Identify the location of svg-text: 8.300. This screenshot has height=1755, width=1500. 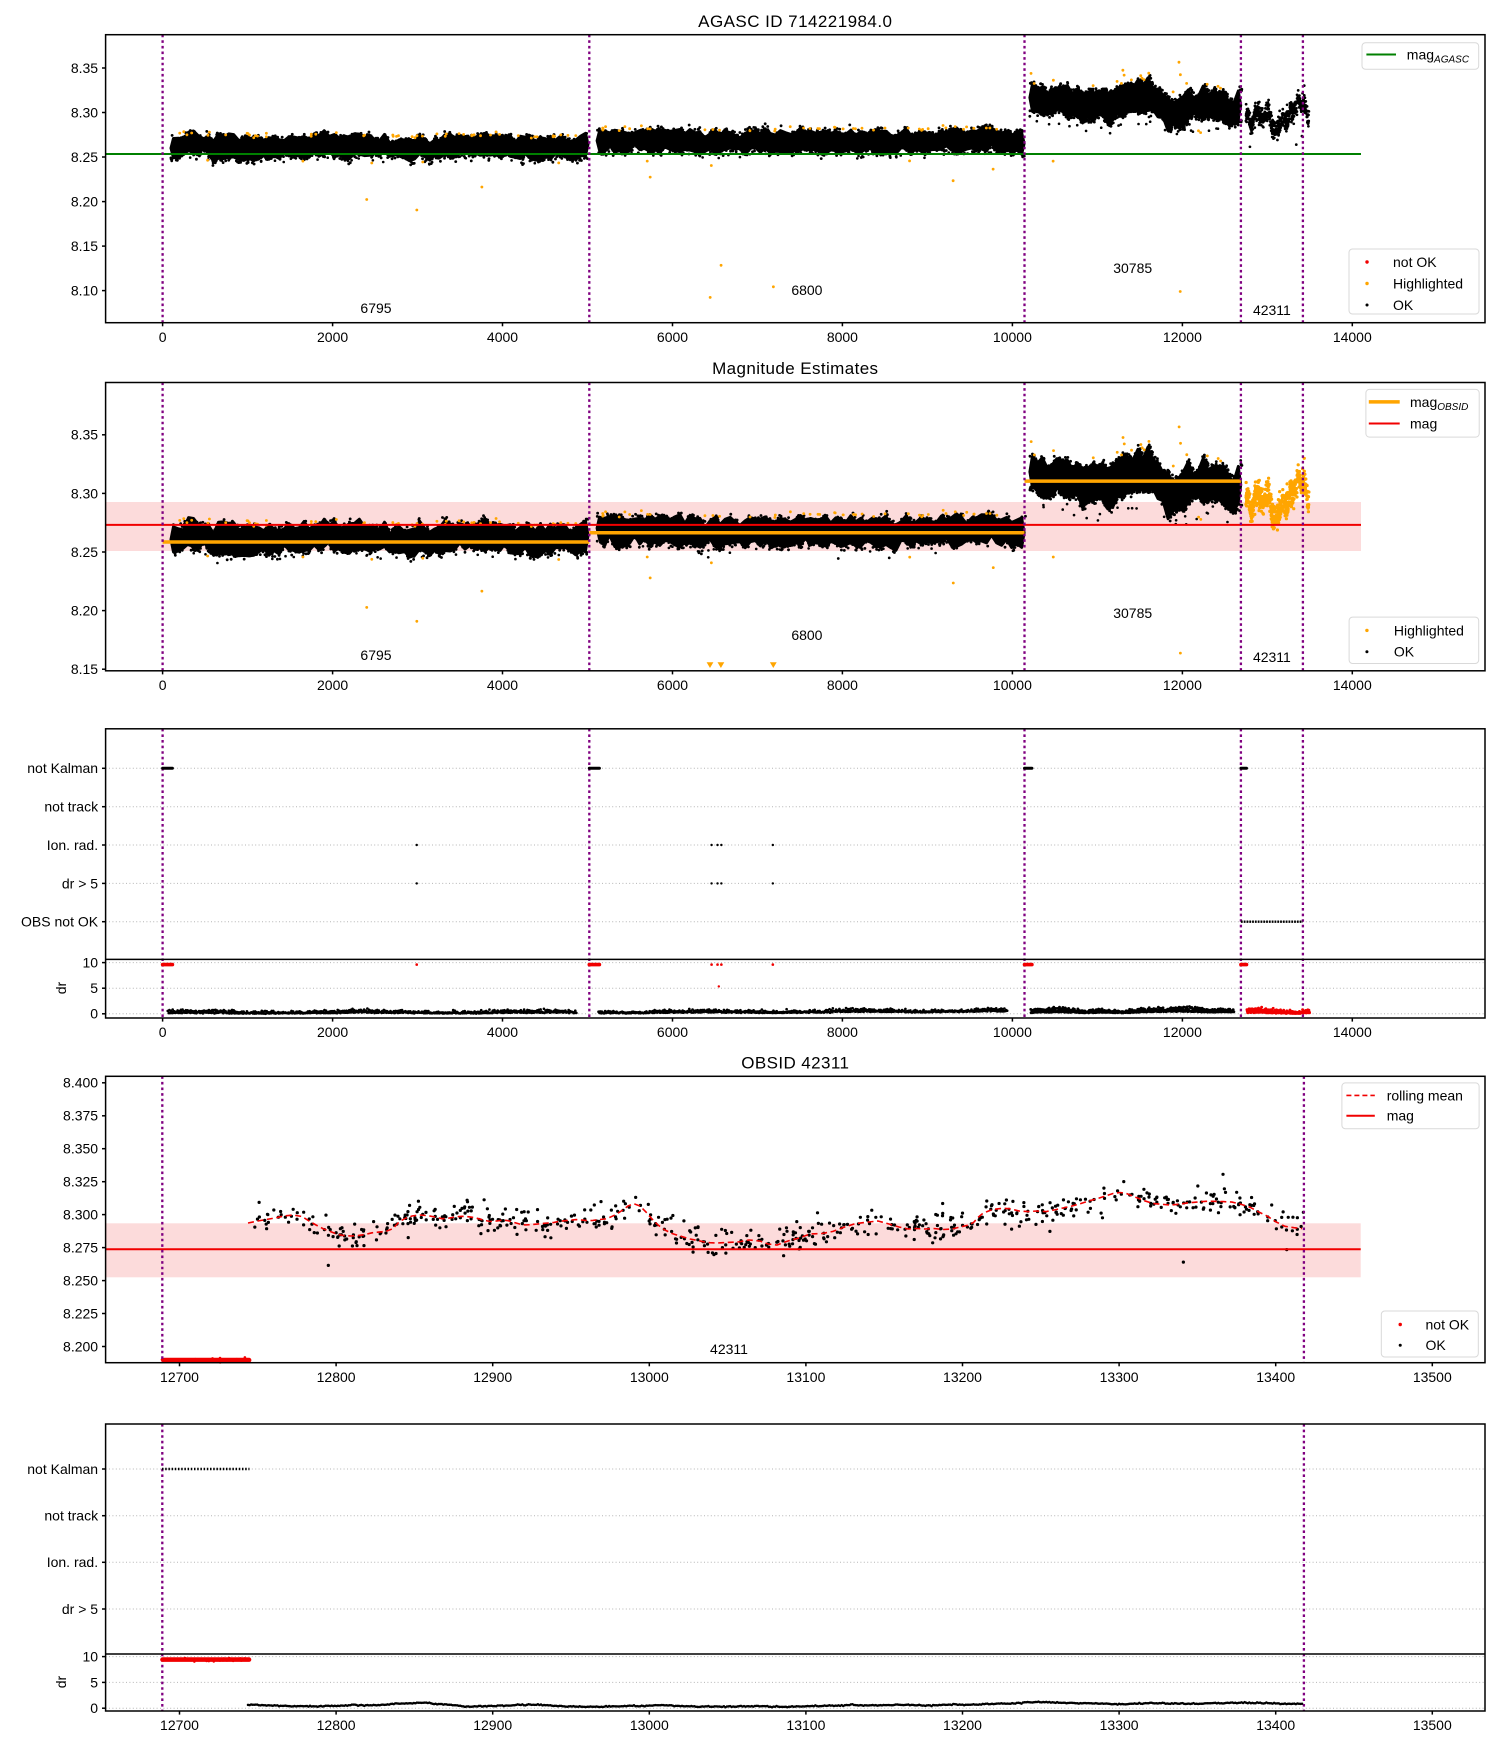
(80, 1215).